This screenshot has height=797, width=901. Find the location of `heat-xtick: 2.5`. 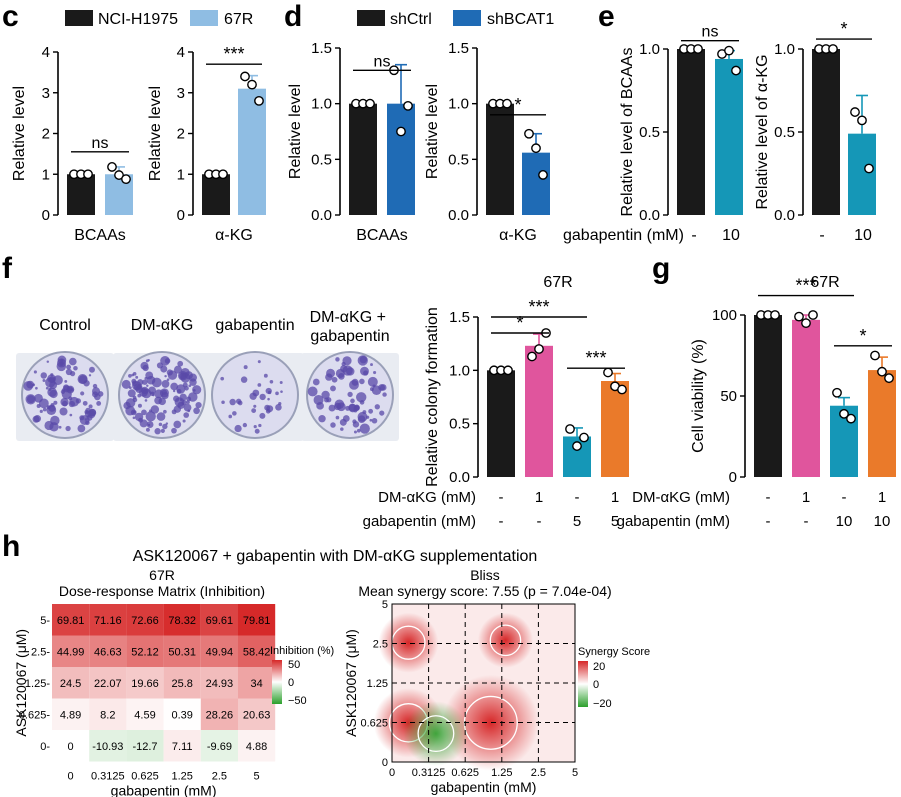

heat-xtick: 2.5 is located at coordinates (219, 777).